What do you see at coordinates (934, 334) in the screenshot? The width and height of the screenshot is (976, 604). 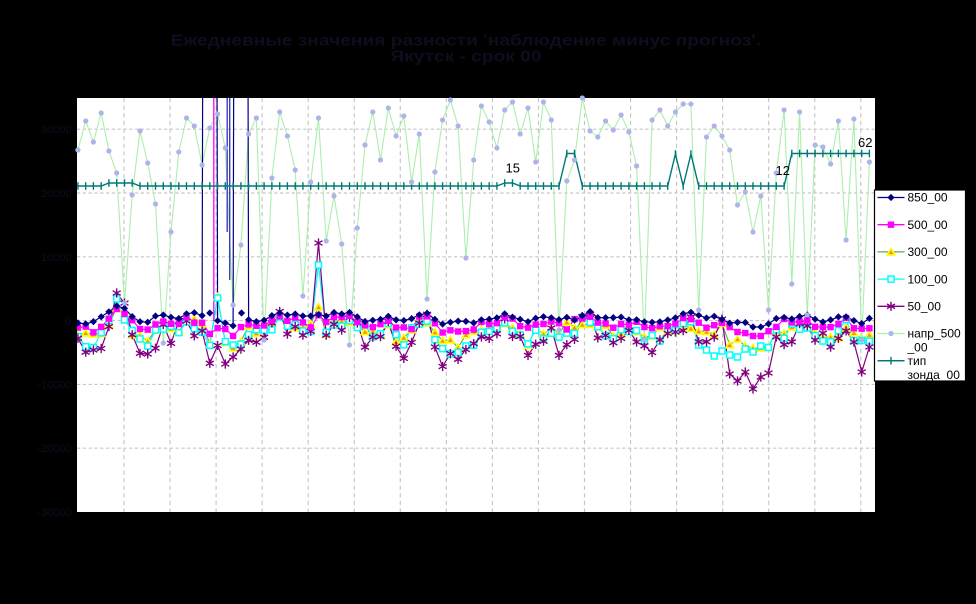 I see `svg-text: напр_500` at bounding box center [934, 334].